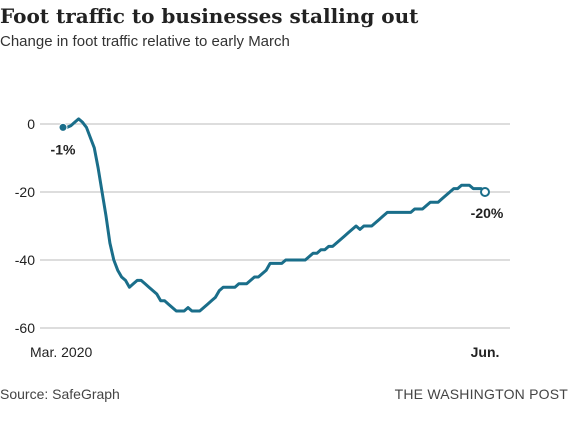  Describe the element at coordinates (31, 124) in the screenshot. I see `y-tick-label: 0` at that location.